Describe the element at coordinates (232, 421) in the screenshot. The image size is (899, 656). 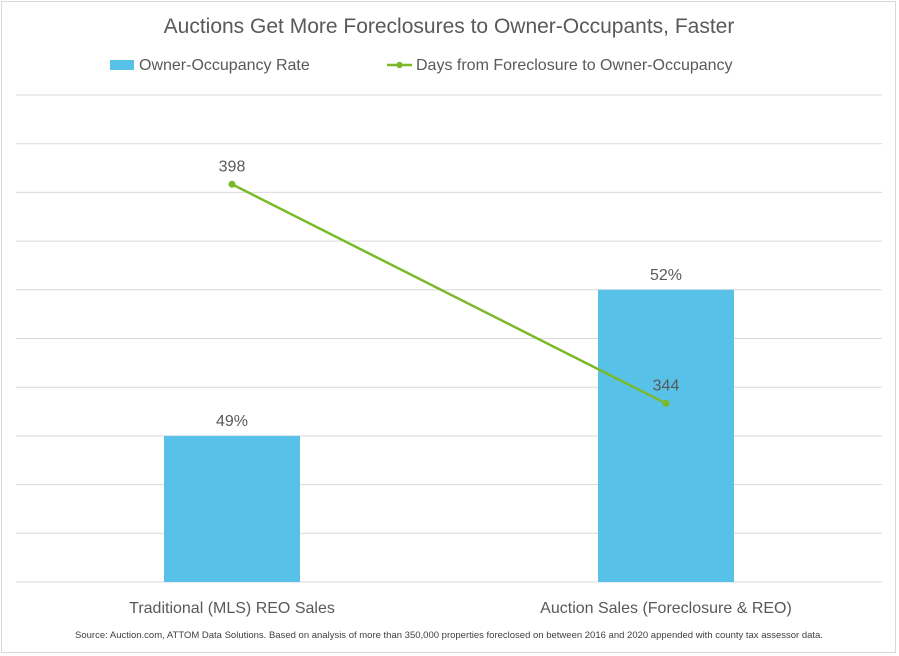
I see `bar-value-label: 49%` at that location.